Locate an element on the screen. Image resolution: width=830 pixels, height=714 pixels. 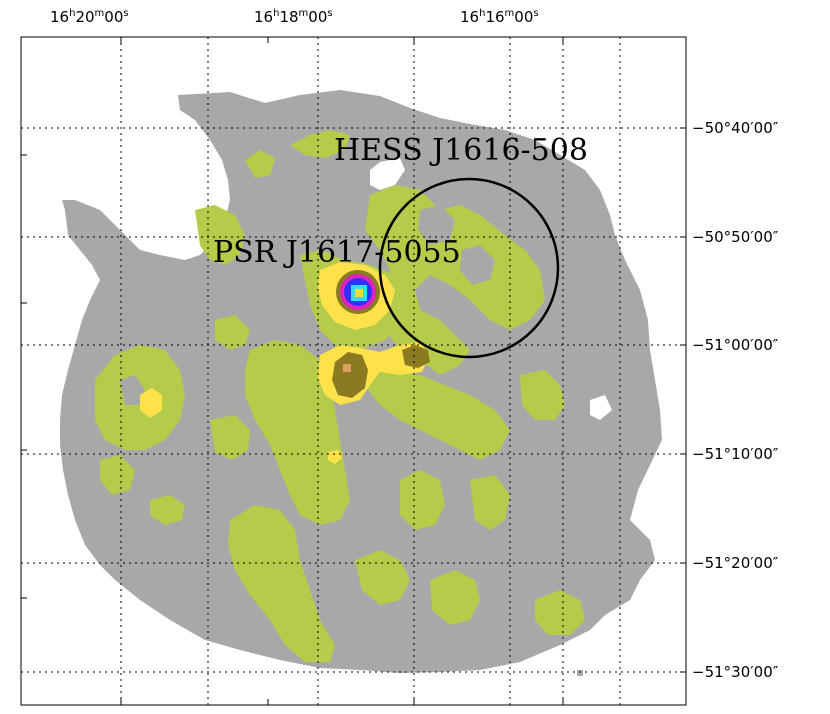
dec-label-2: −51°00′00″ is located at coordinates (735, 345).